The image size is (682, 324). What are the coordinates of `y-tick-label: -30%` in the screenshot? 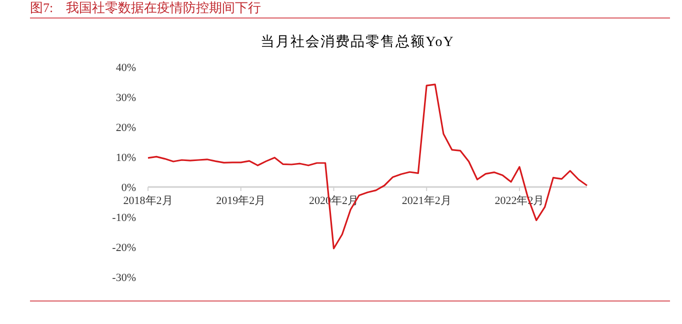 It's located at (124, 278).